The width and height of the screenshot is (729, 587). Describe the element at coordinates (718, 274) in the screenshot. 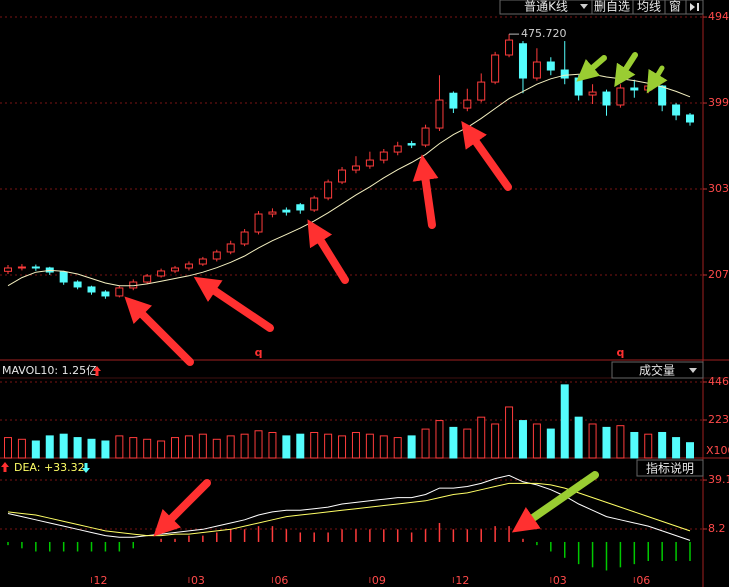

I see `y-tick-label: 207.` at that location.